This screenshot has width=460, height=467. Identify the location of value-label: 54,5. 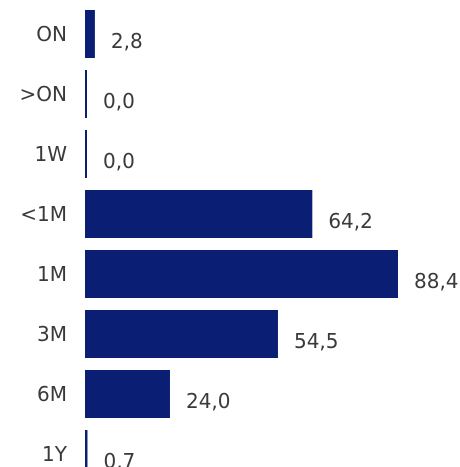
(316, 341).